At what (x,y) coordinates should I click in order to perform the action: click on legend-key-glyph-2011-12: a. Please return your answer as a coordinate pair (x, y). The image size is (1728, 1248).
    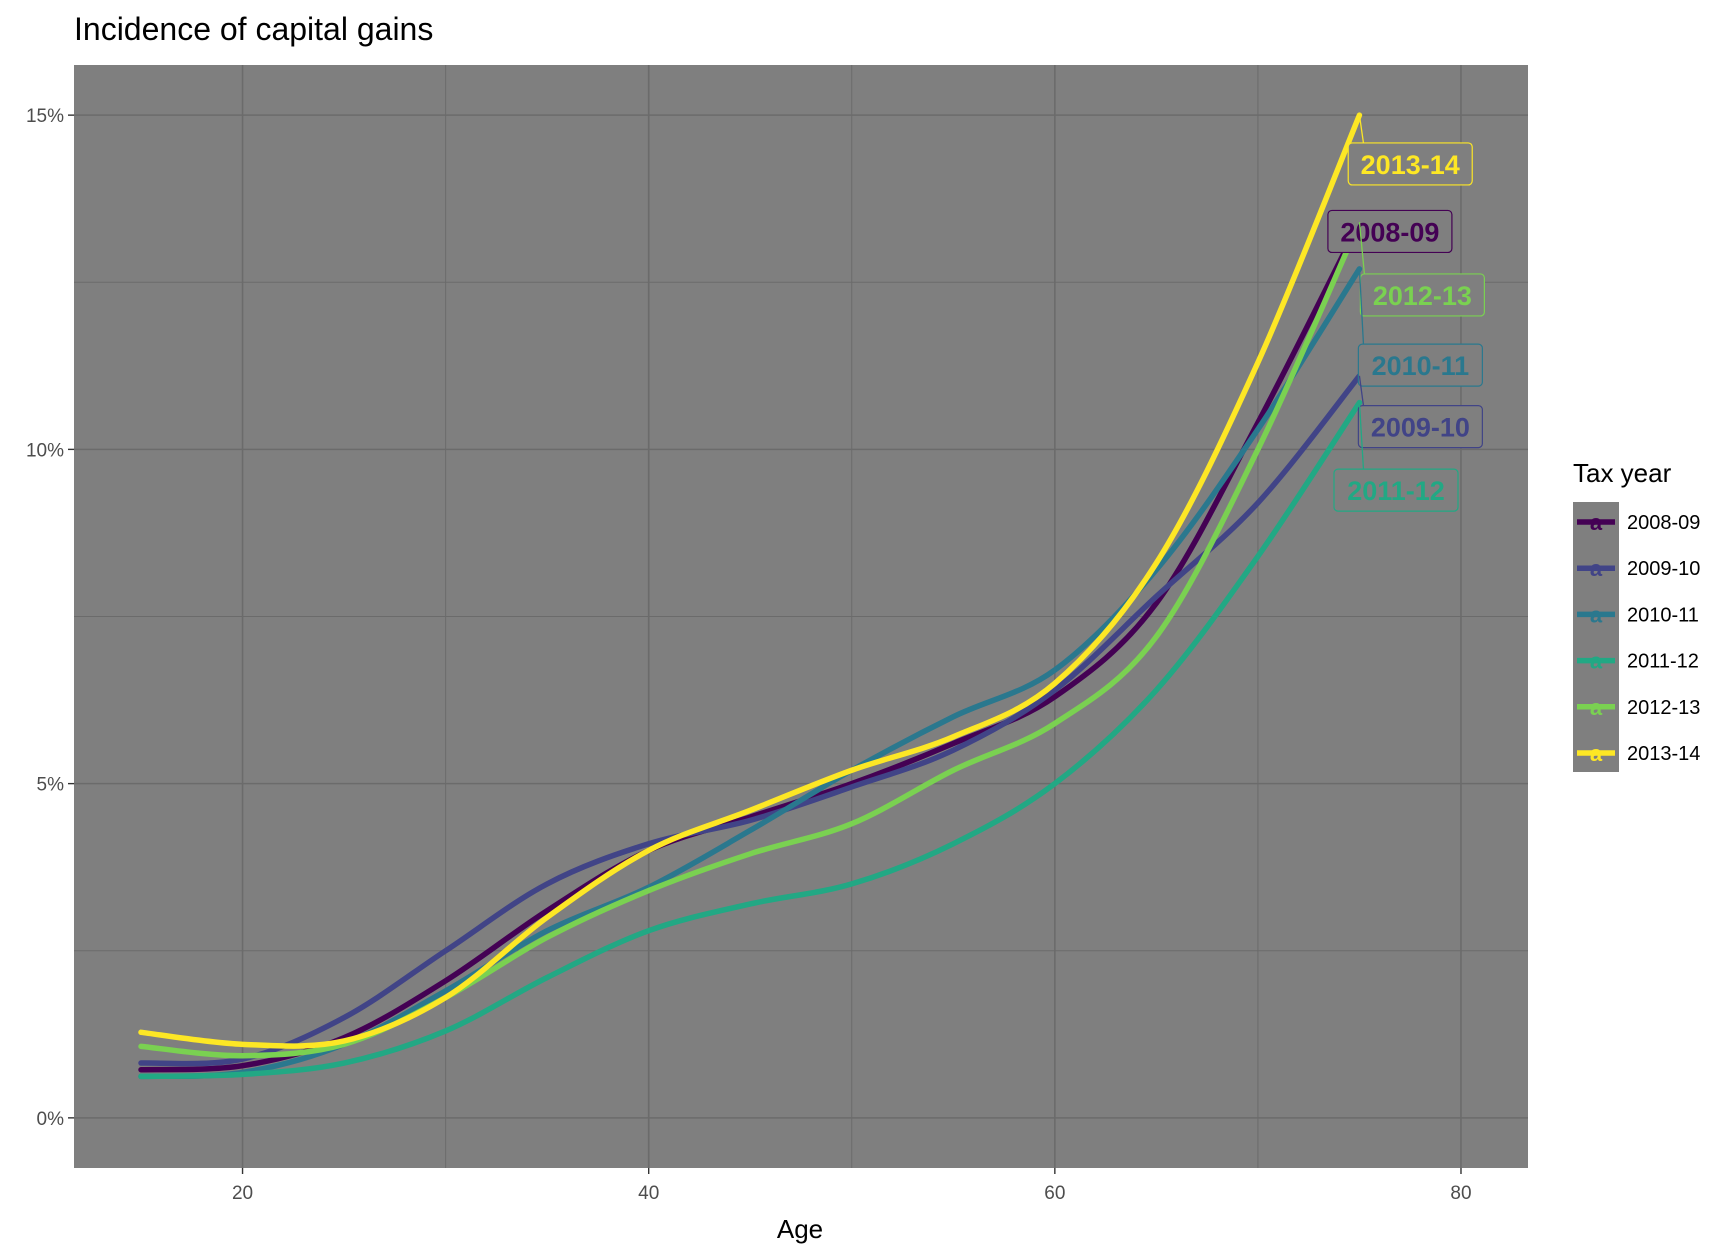
    Looking at the image, I should click on (1596, 661).